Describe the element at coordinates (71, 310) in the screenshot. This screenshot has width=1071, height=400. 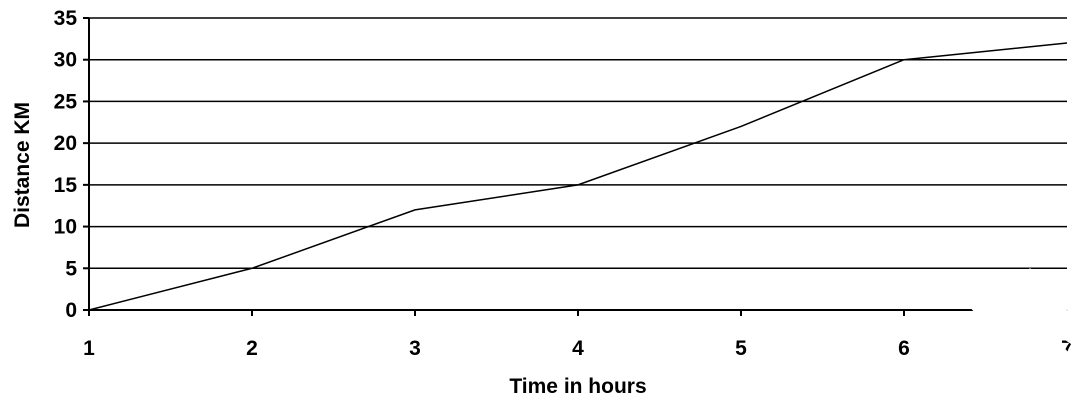
I see `y-tick-label: 0` at that location.